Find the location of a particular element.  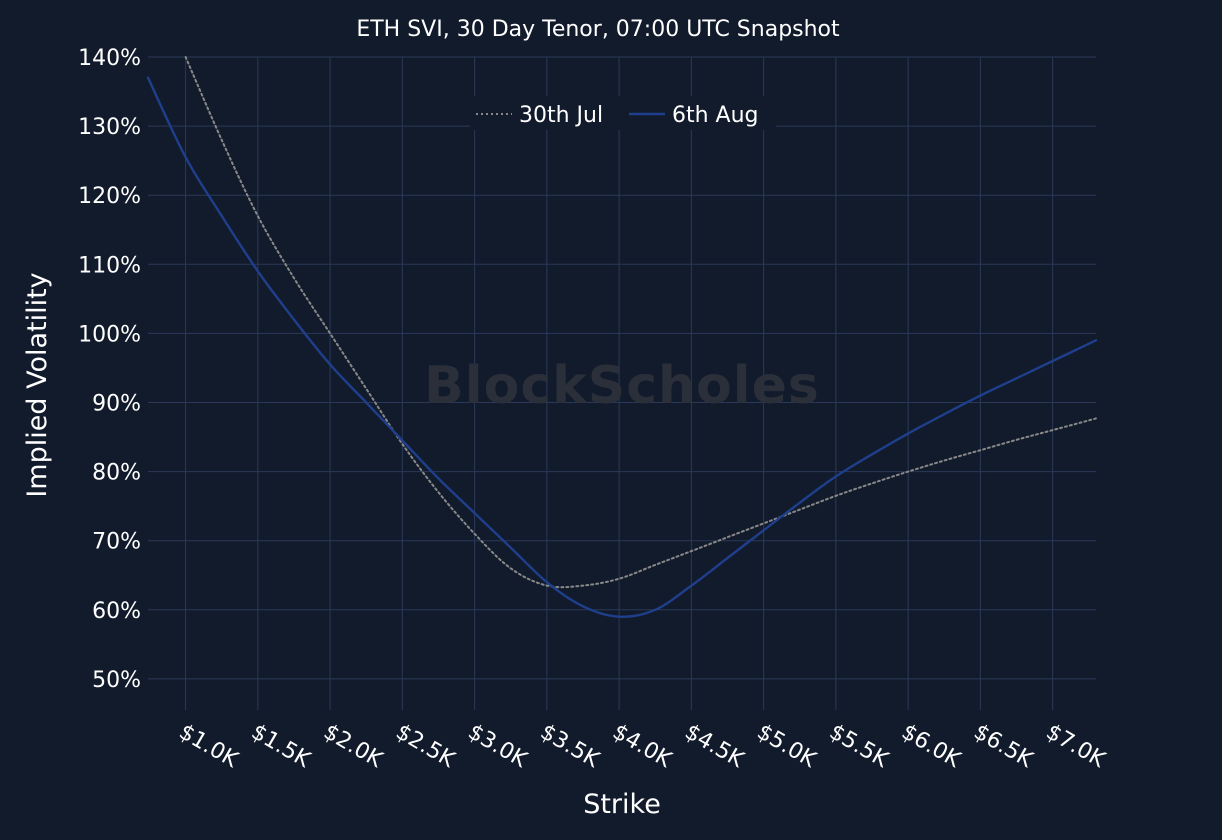

y-tick-label: 50% is located at coordinates (116, 680).